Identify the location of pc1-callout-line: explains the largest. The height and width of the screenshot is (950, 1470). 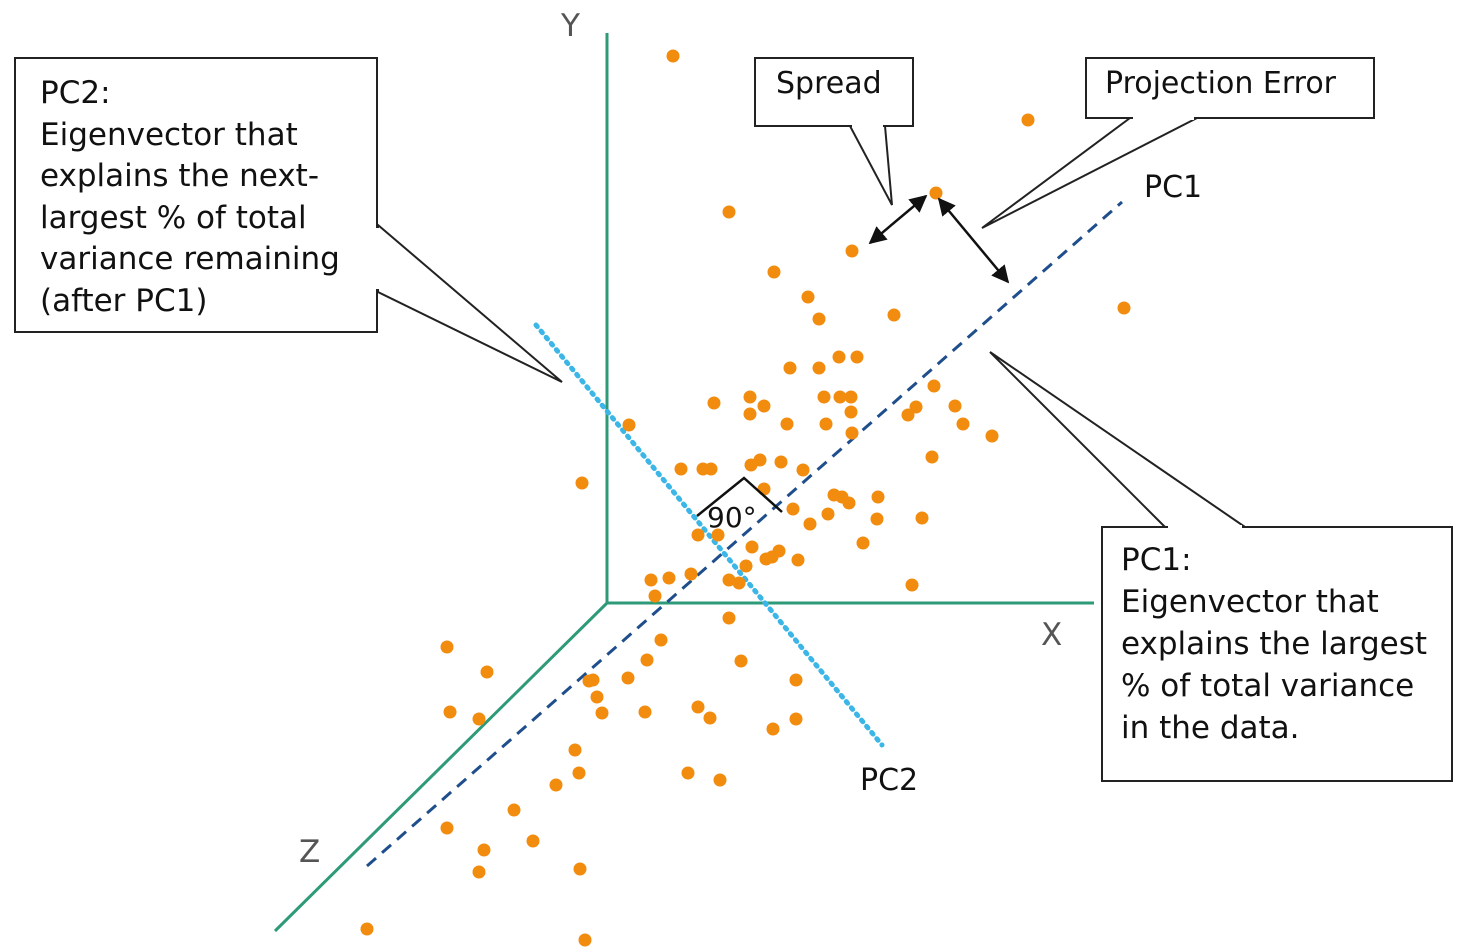
(1274, 644).